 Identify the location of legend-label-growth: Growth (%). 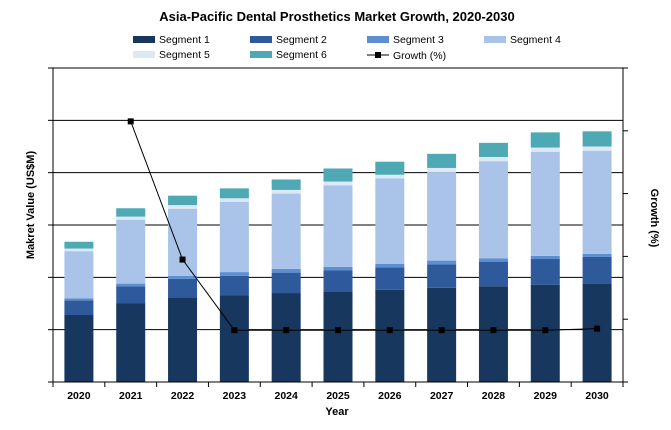
(419, 56).